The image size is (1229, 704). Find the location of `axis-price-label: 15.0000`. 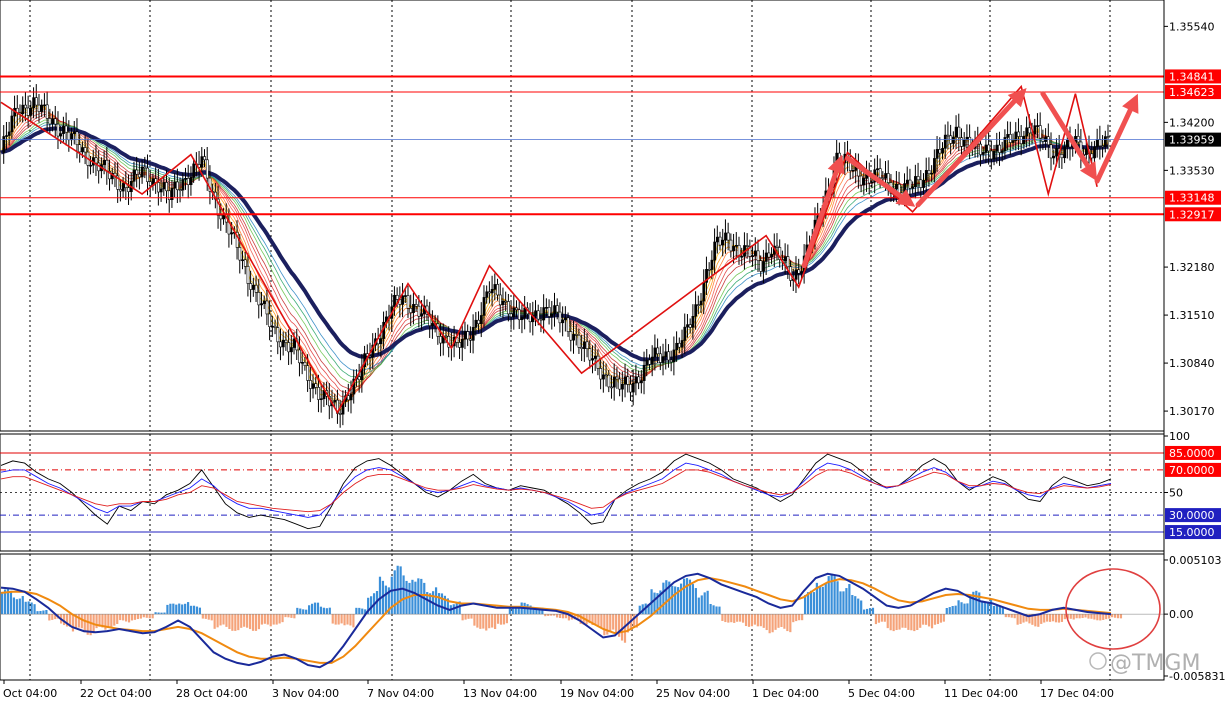

axis-price-label: 15.0000 is located at coordinates (1192, 532).